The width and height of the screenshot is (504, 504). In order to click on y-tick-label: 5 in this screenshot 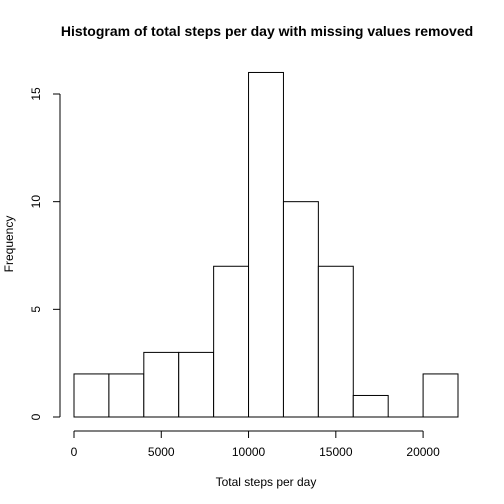, I will do `click(36, 309)`.